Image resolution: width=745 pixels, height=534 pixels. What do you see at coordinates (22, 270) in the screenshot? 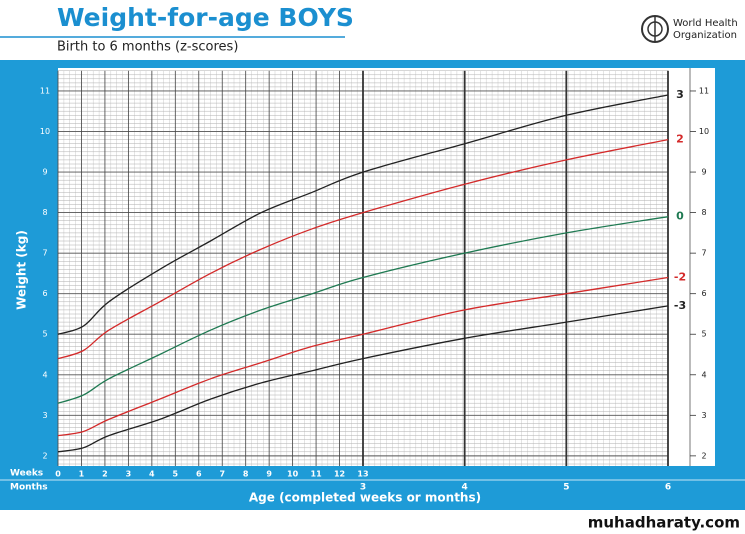
I see `y-axis-label: Weight (kg)` at bounding box center [22, 270].